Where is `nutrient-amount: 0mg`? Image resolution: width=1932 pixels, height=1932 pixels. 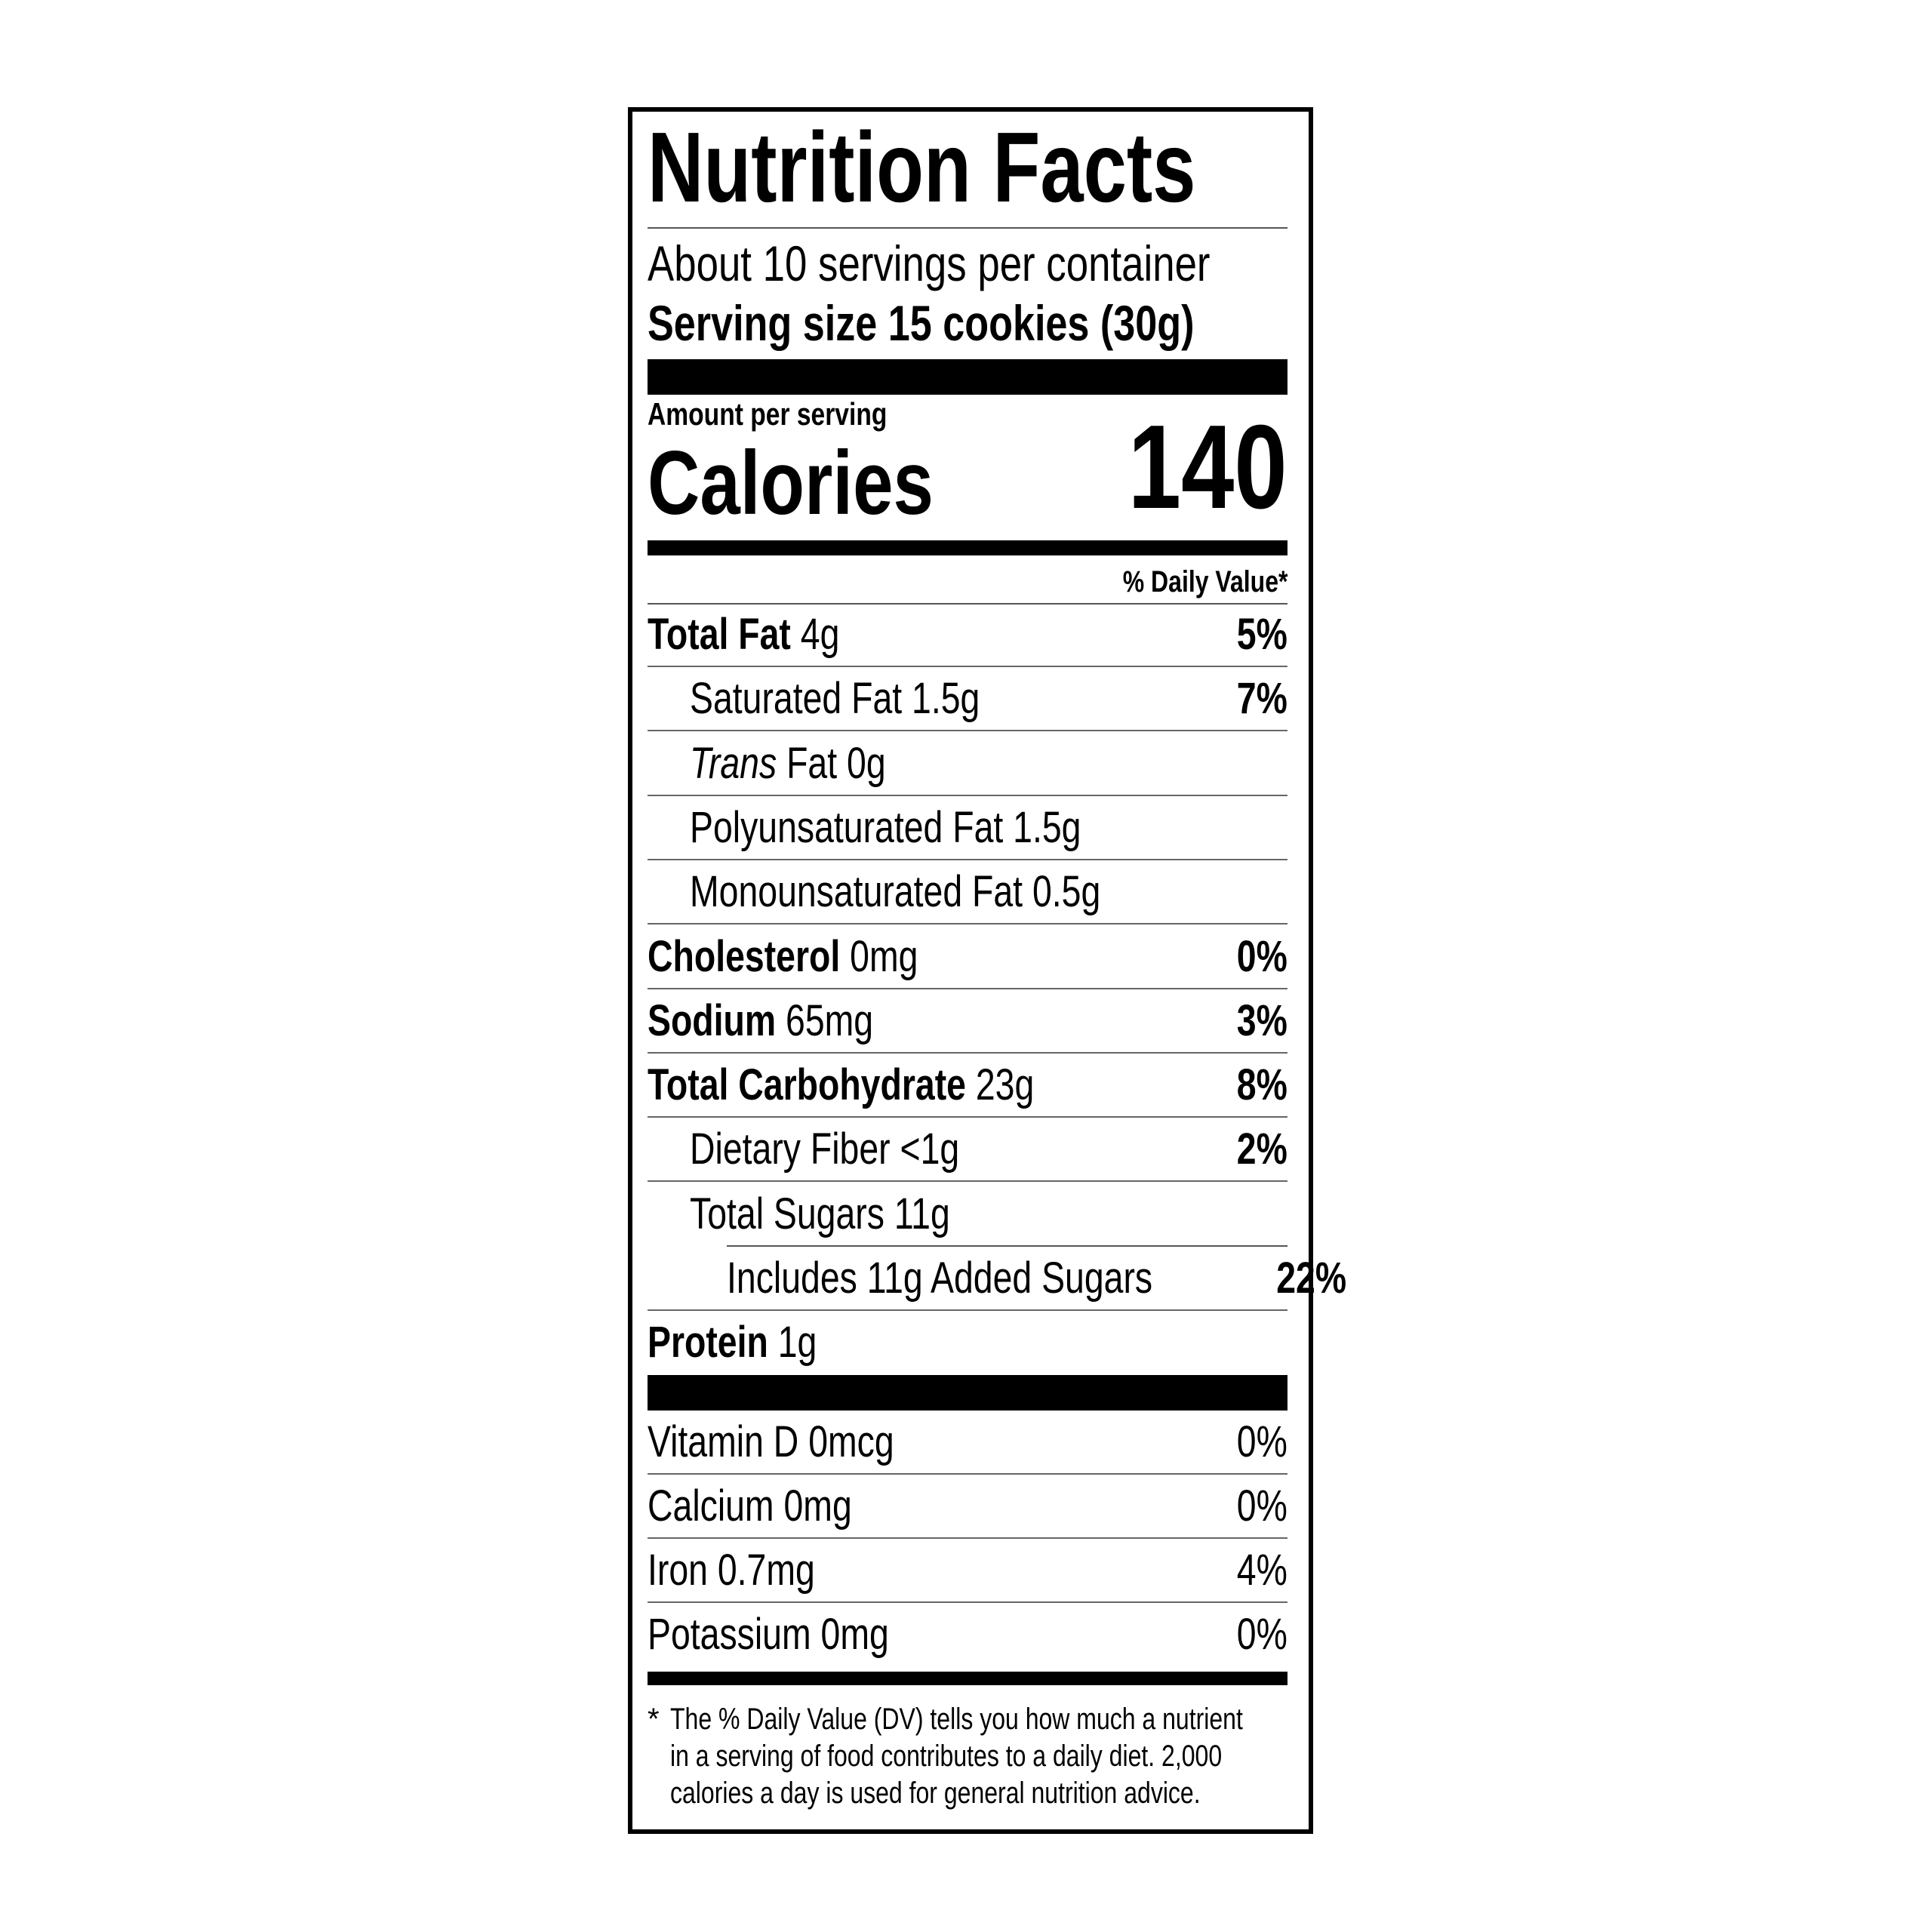
nutrient-amount: 0mg is located at coordinates (884, 956).